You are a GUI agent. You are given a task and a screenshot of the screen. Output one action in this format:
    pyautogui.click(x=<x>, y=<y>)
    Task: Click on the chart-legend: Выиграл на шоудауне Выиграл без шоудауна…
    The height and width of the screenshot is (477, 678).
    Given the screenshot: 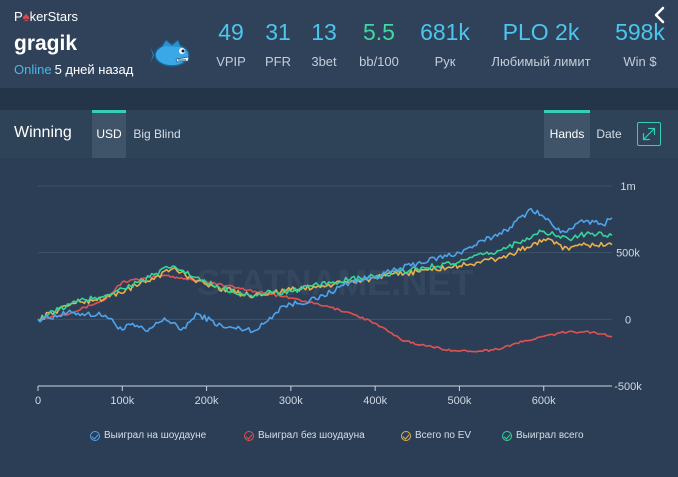 What is the action you would take?
    pyautogui.click(x=339, y=438)
    